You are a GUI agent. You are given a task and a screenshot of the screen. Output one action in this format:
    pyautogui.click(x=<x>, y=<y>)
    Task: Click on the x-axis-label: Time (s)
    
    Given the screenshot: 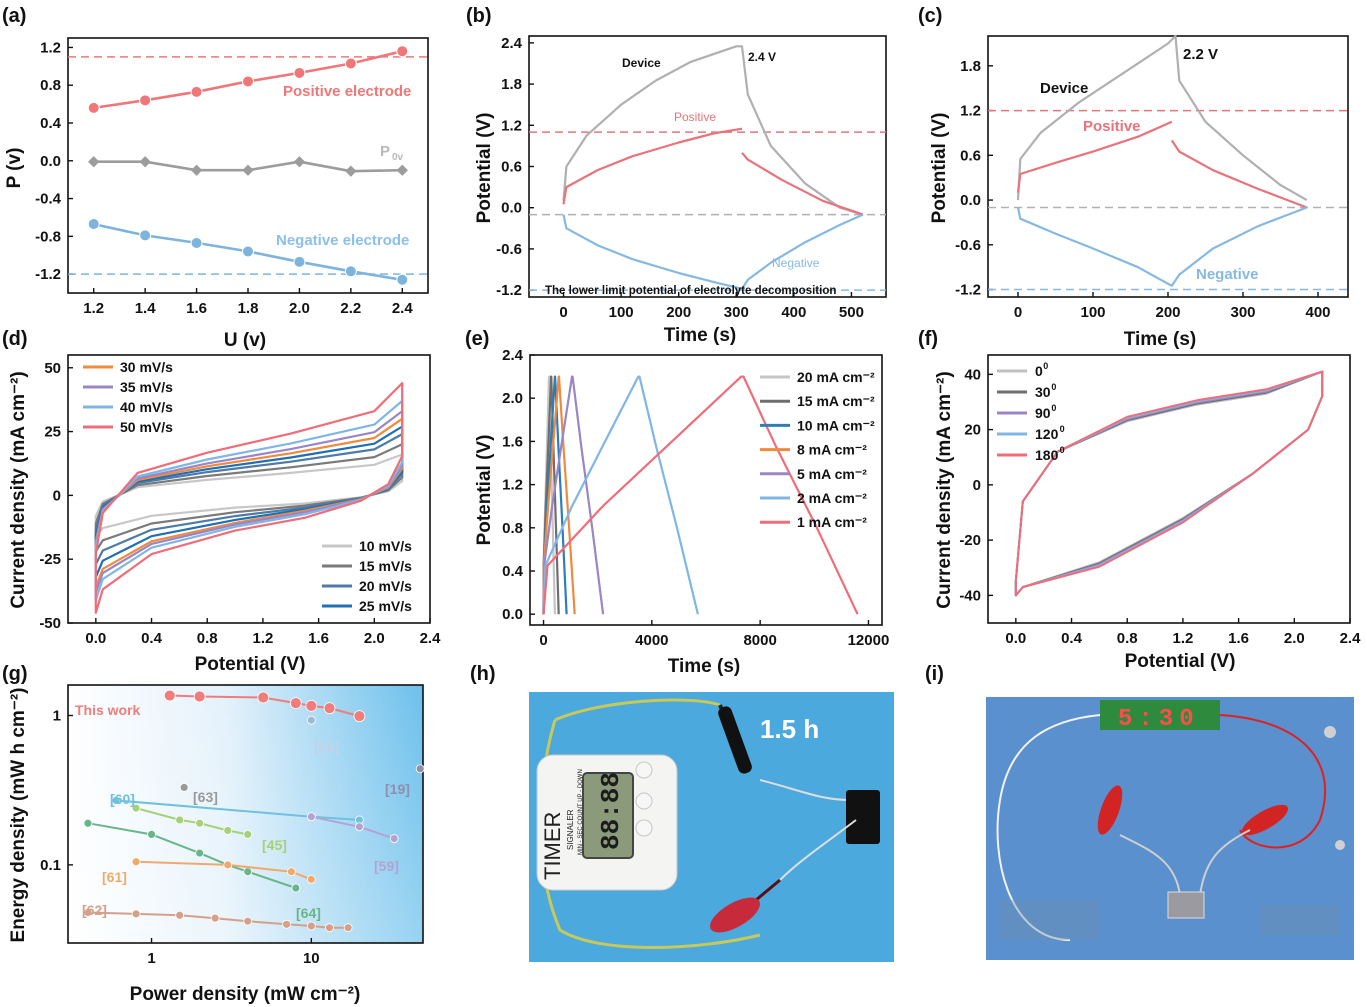 What is the action you would take?
    pyautogui.click(x=704, y=666)
    